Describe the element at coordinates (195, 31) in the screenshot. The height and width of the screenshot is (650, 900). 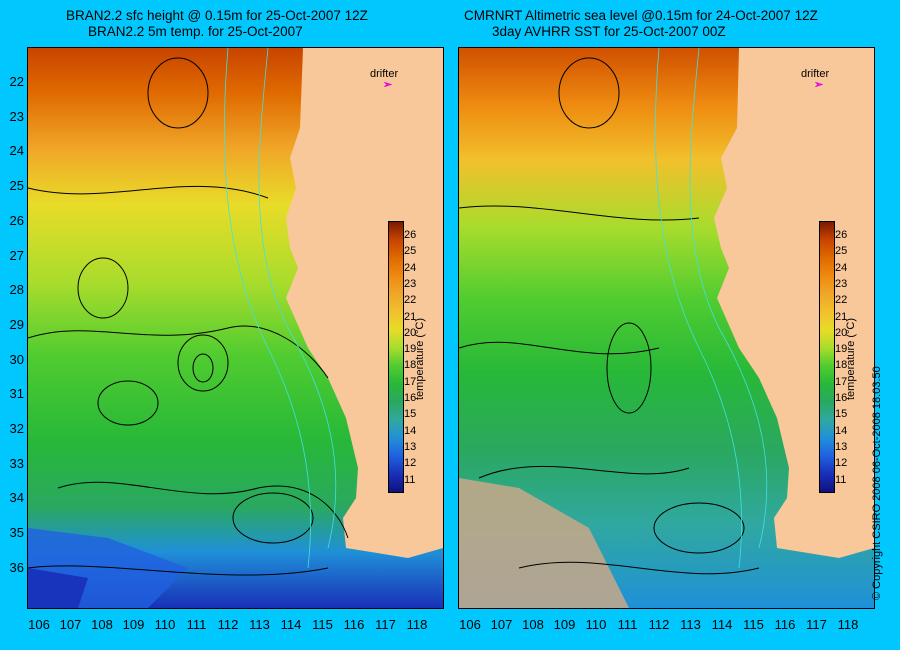
I see `left-panel-subtitle: BRAN2.2 5m temp. for 25-Oct-2007` at that location.